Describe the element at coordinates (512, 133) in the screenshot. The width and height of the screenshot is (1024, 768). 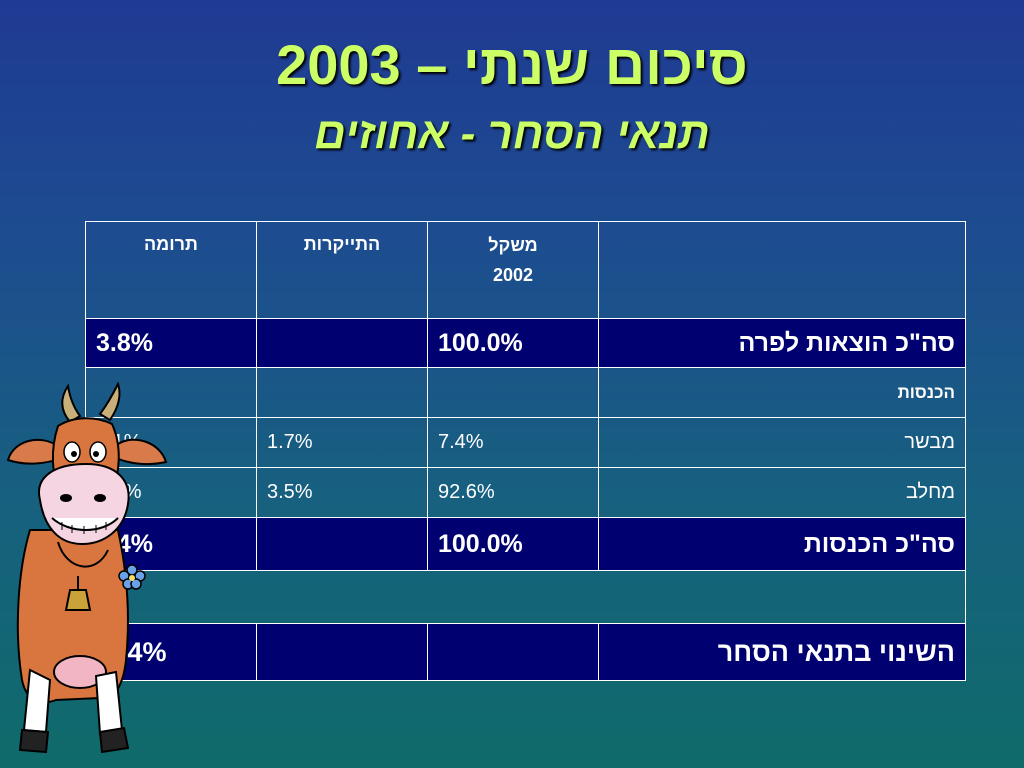
I see `slide-subtitle: תנאי הסחר - אחוזים` at that location.